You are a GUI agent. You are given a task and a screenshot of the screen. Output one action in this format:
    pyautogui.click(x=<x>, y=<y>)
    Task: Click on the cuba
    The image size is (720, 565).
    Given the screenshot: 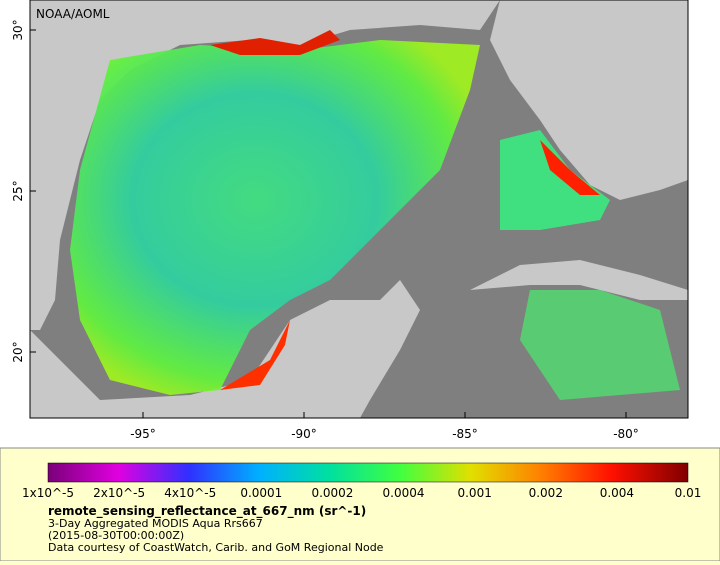 What is the action you would take?
    pyautogui.click(x=579, y=280)
    